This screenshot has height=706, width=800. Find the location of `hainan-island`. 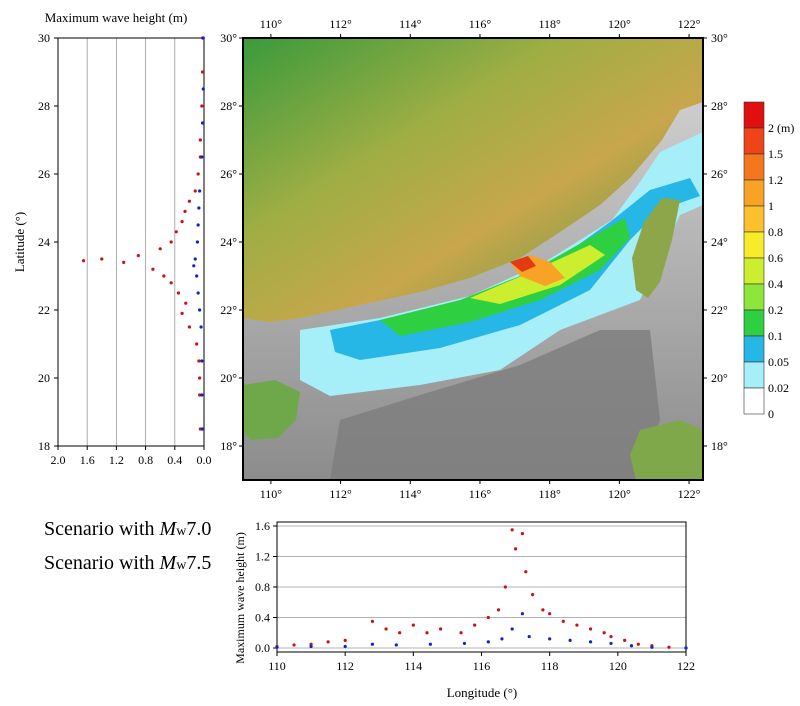

hainan-island is located at coordinates (271, 410).